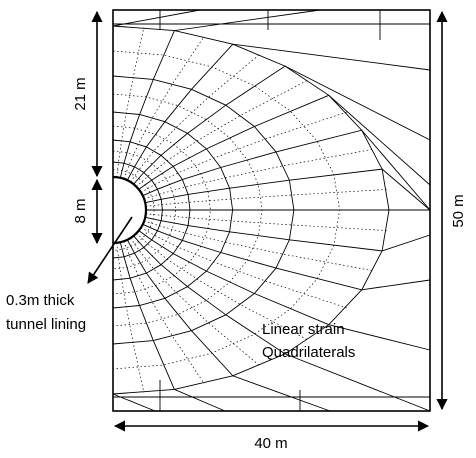  I want to click on label-lining-line1: 0.3m thick, so click(40, 300).